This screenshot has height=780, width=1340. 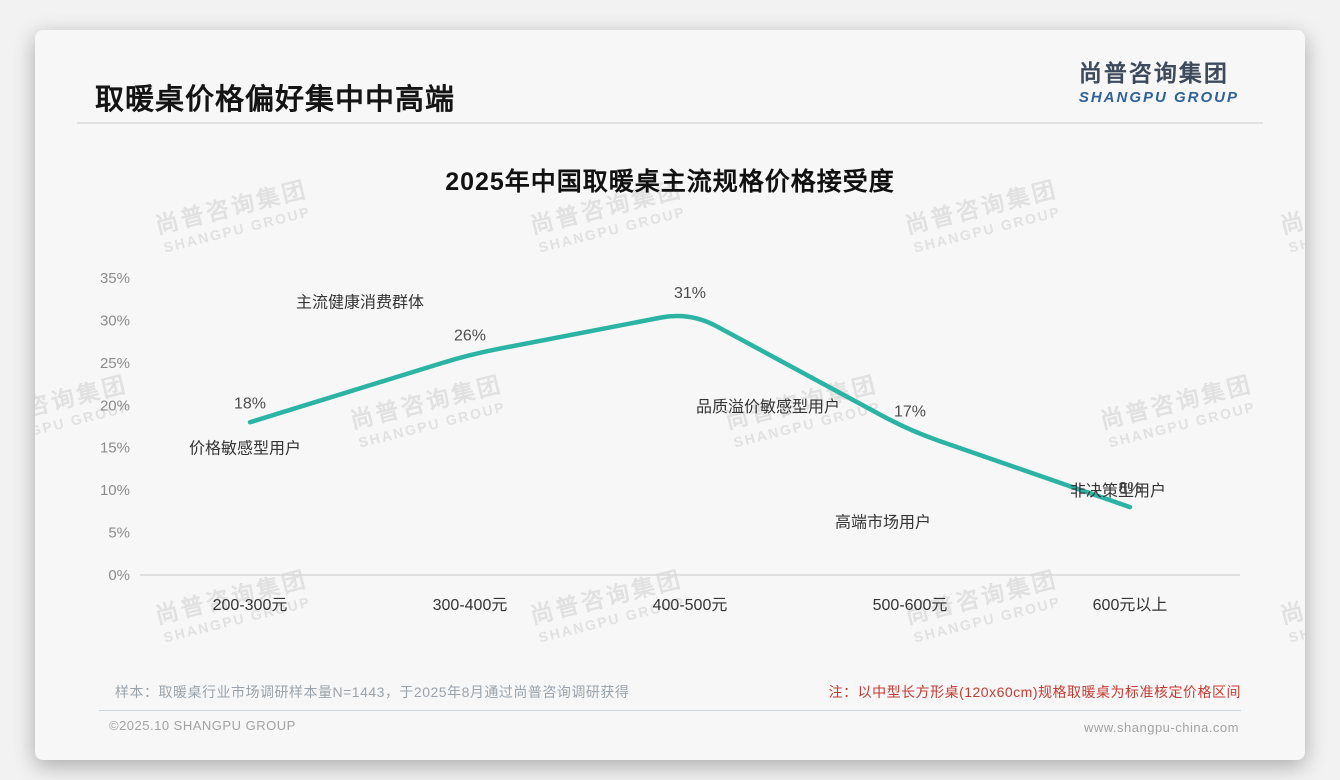 I want to click on x-axis-label: 500-600元, so click(x=910, y=605).